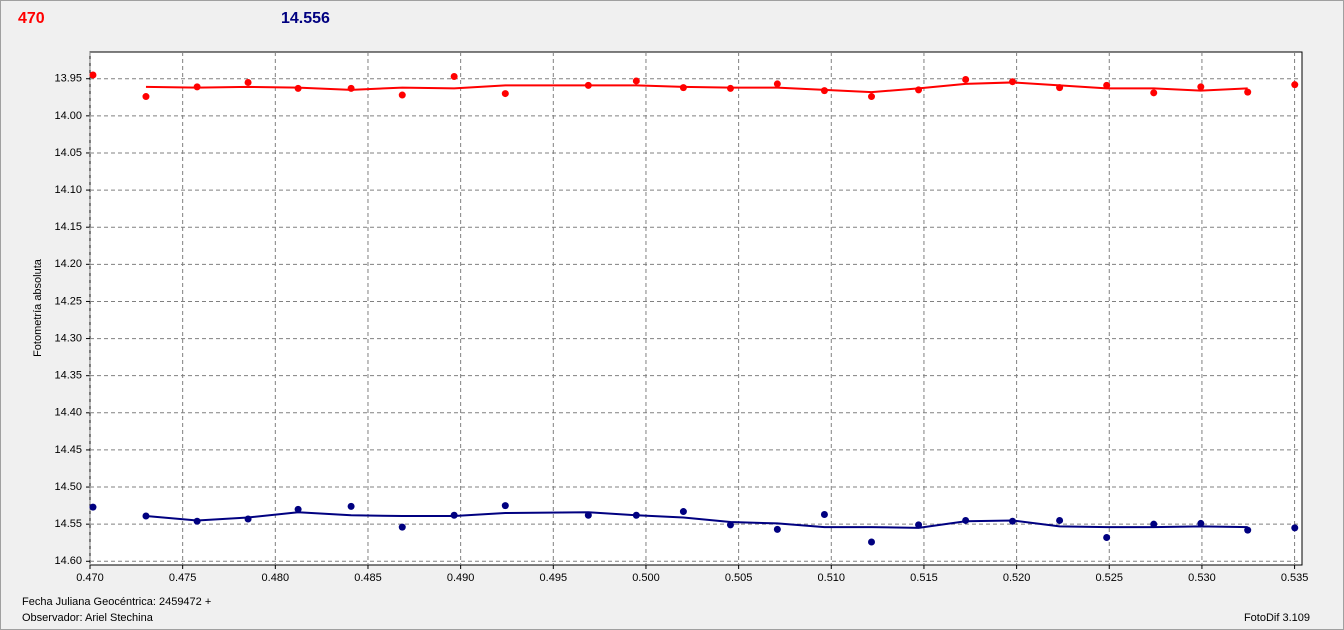 This screenshot has height=630, width=1344. What do you see at coordinates (183, 578) in the screenshot?
I see `x-tick-label: 0.475` at bounding box center [183, 578].